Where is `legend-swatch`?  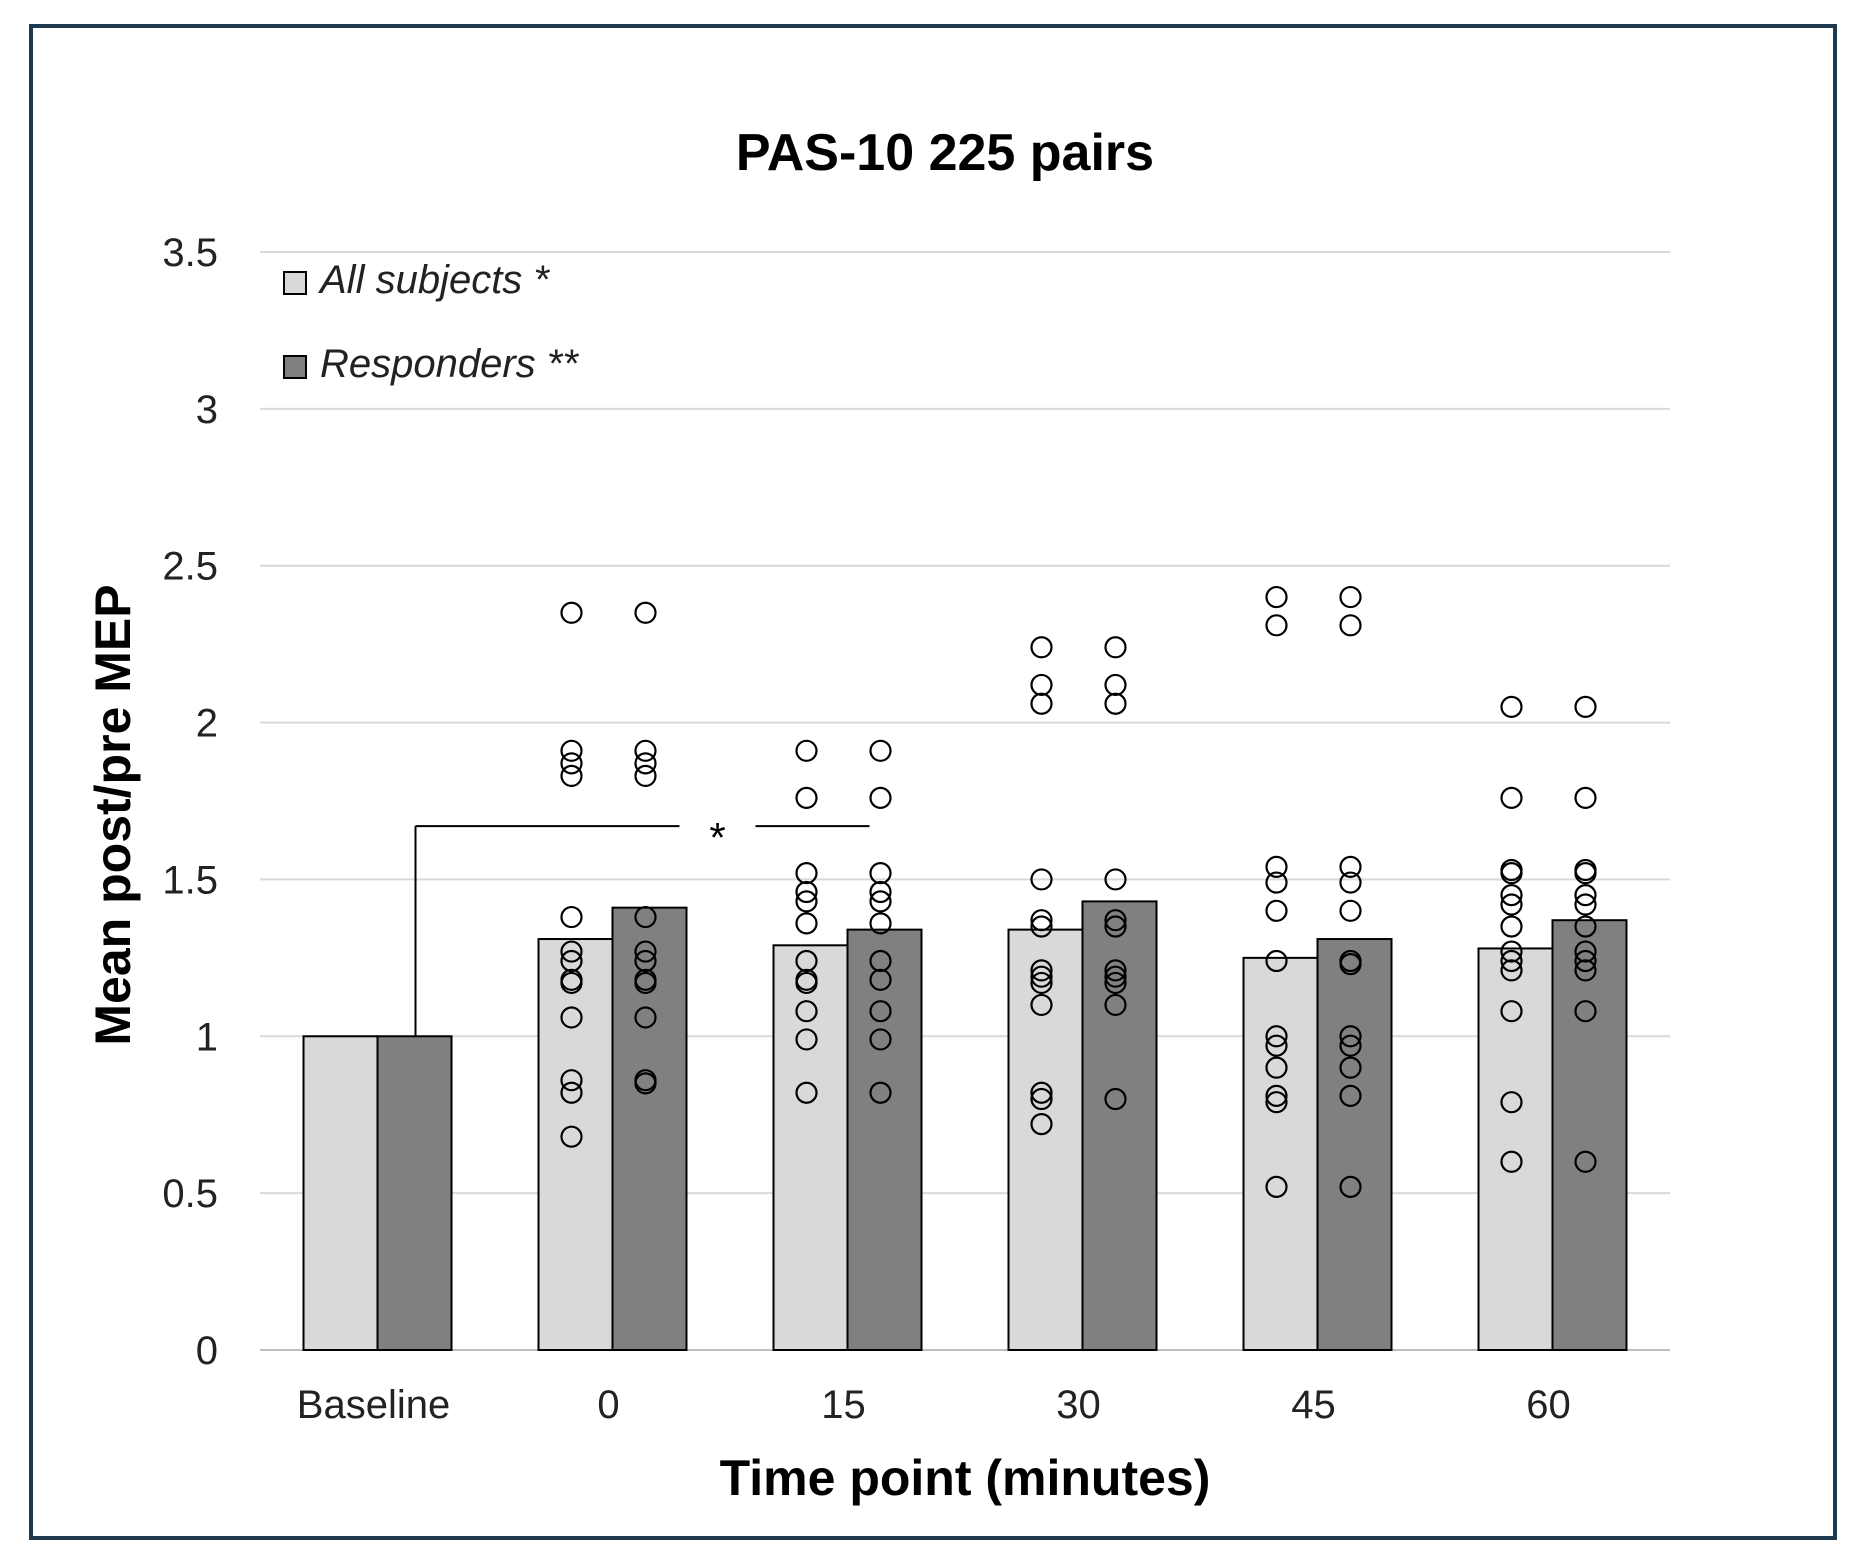 legend-swatch is located at coordinates (295, 367).